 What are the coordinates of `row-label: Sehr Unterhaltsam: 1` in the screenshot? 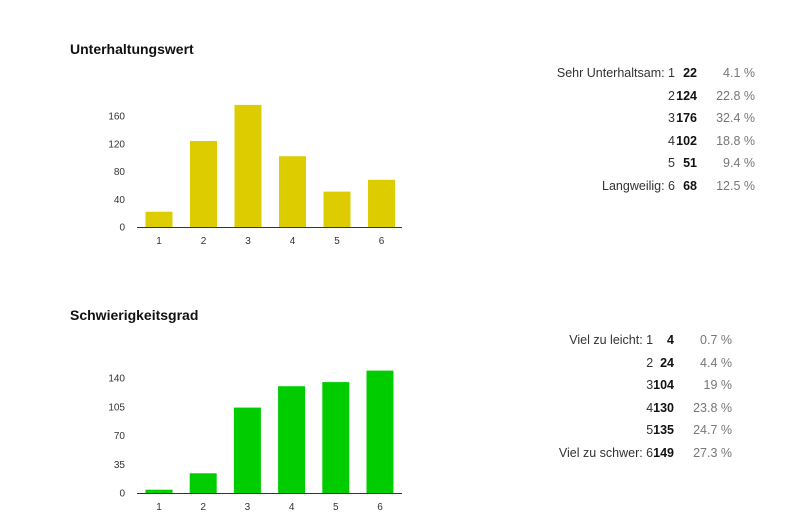 It's located at (615, 73).